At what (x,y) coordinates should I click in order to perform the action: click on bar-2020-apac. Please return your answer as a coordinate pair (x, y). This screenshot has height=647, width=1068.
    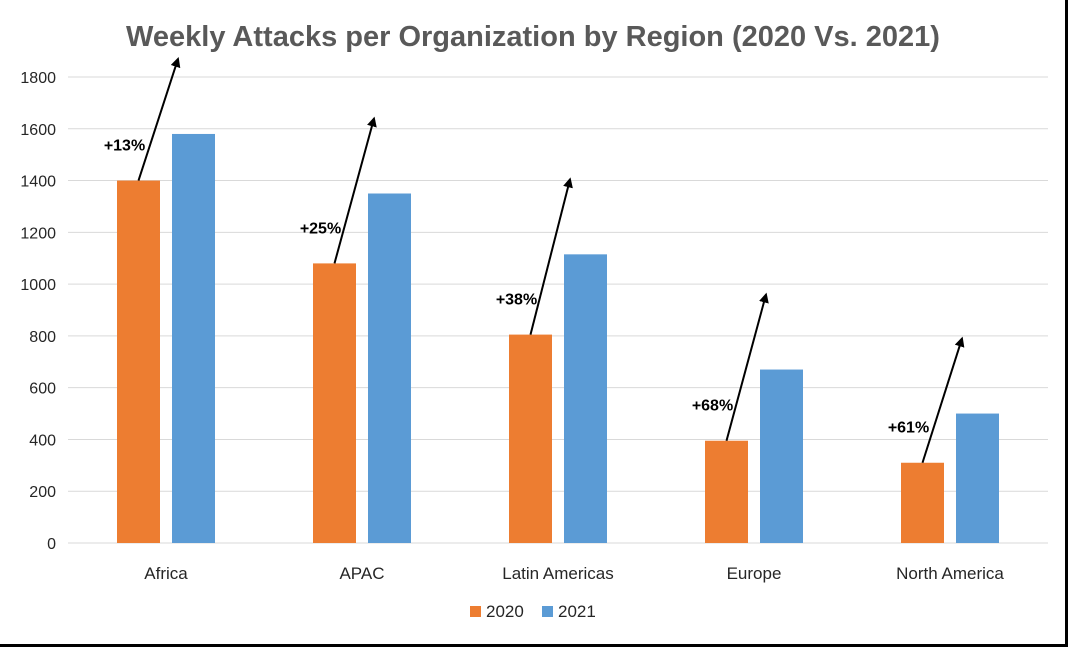
    Looking at the image, I should click on (334, 403).